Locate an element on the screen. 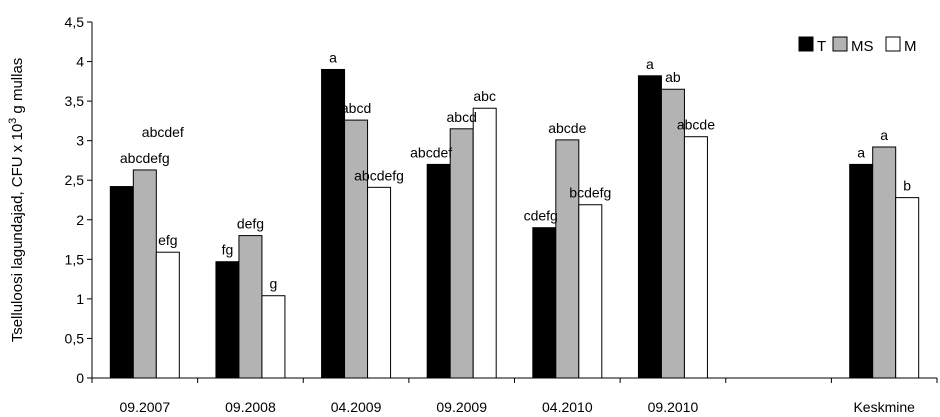  bar-t-09.2010 is located at coordinates (649, 227).